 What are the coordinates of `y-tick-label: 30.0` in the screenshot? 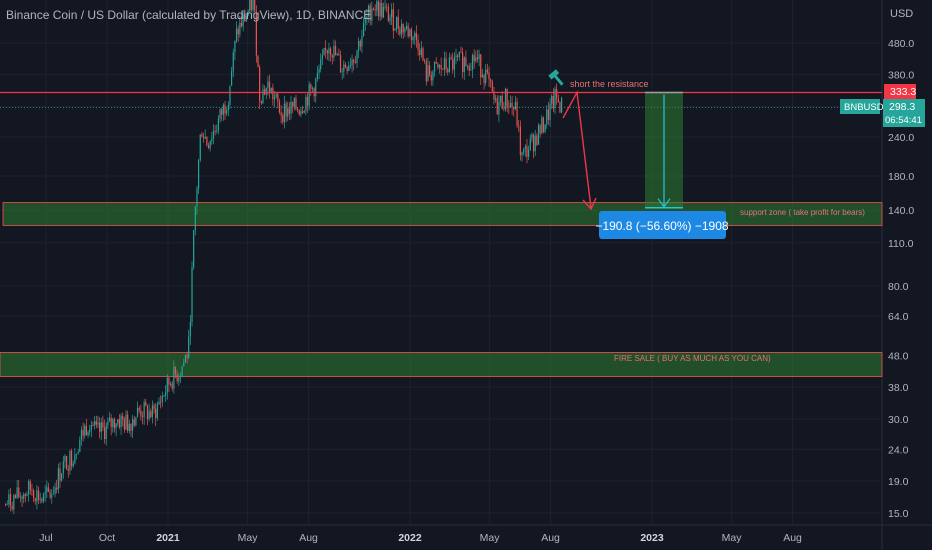 It's located at (898, 420).